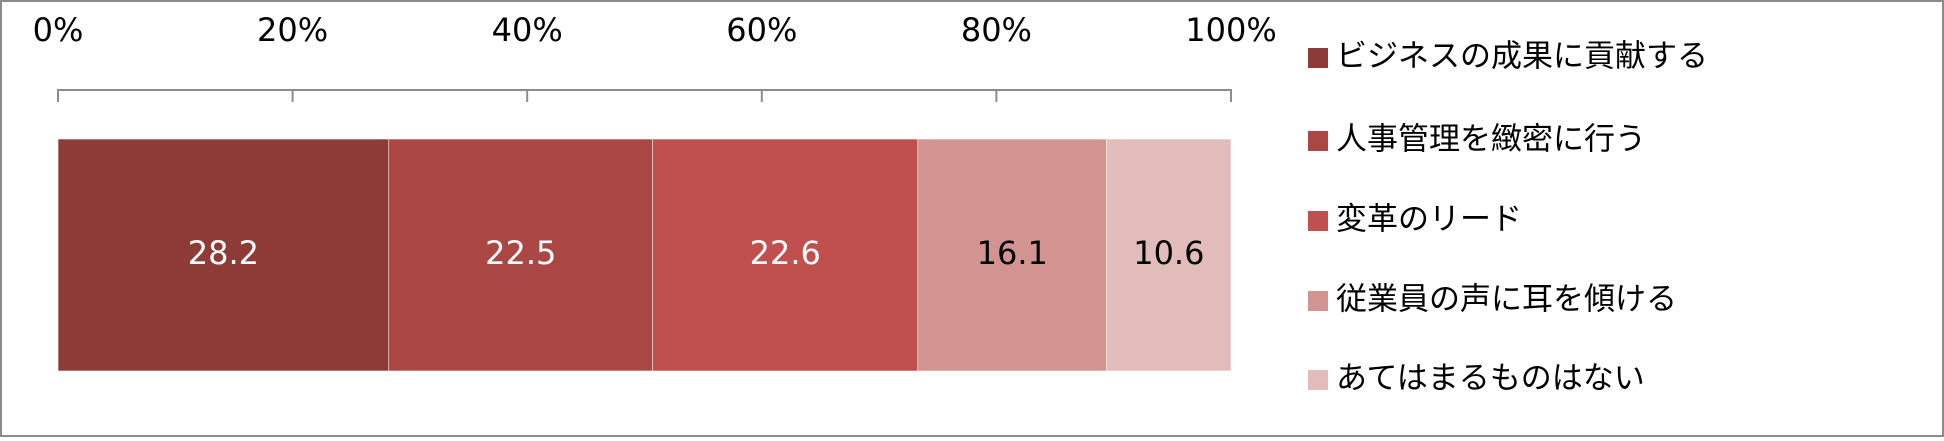  I want to click on legend-label: ビジネスの成果に貢献する, so click(1522, 57).